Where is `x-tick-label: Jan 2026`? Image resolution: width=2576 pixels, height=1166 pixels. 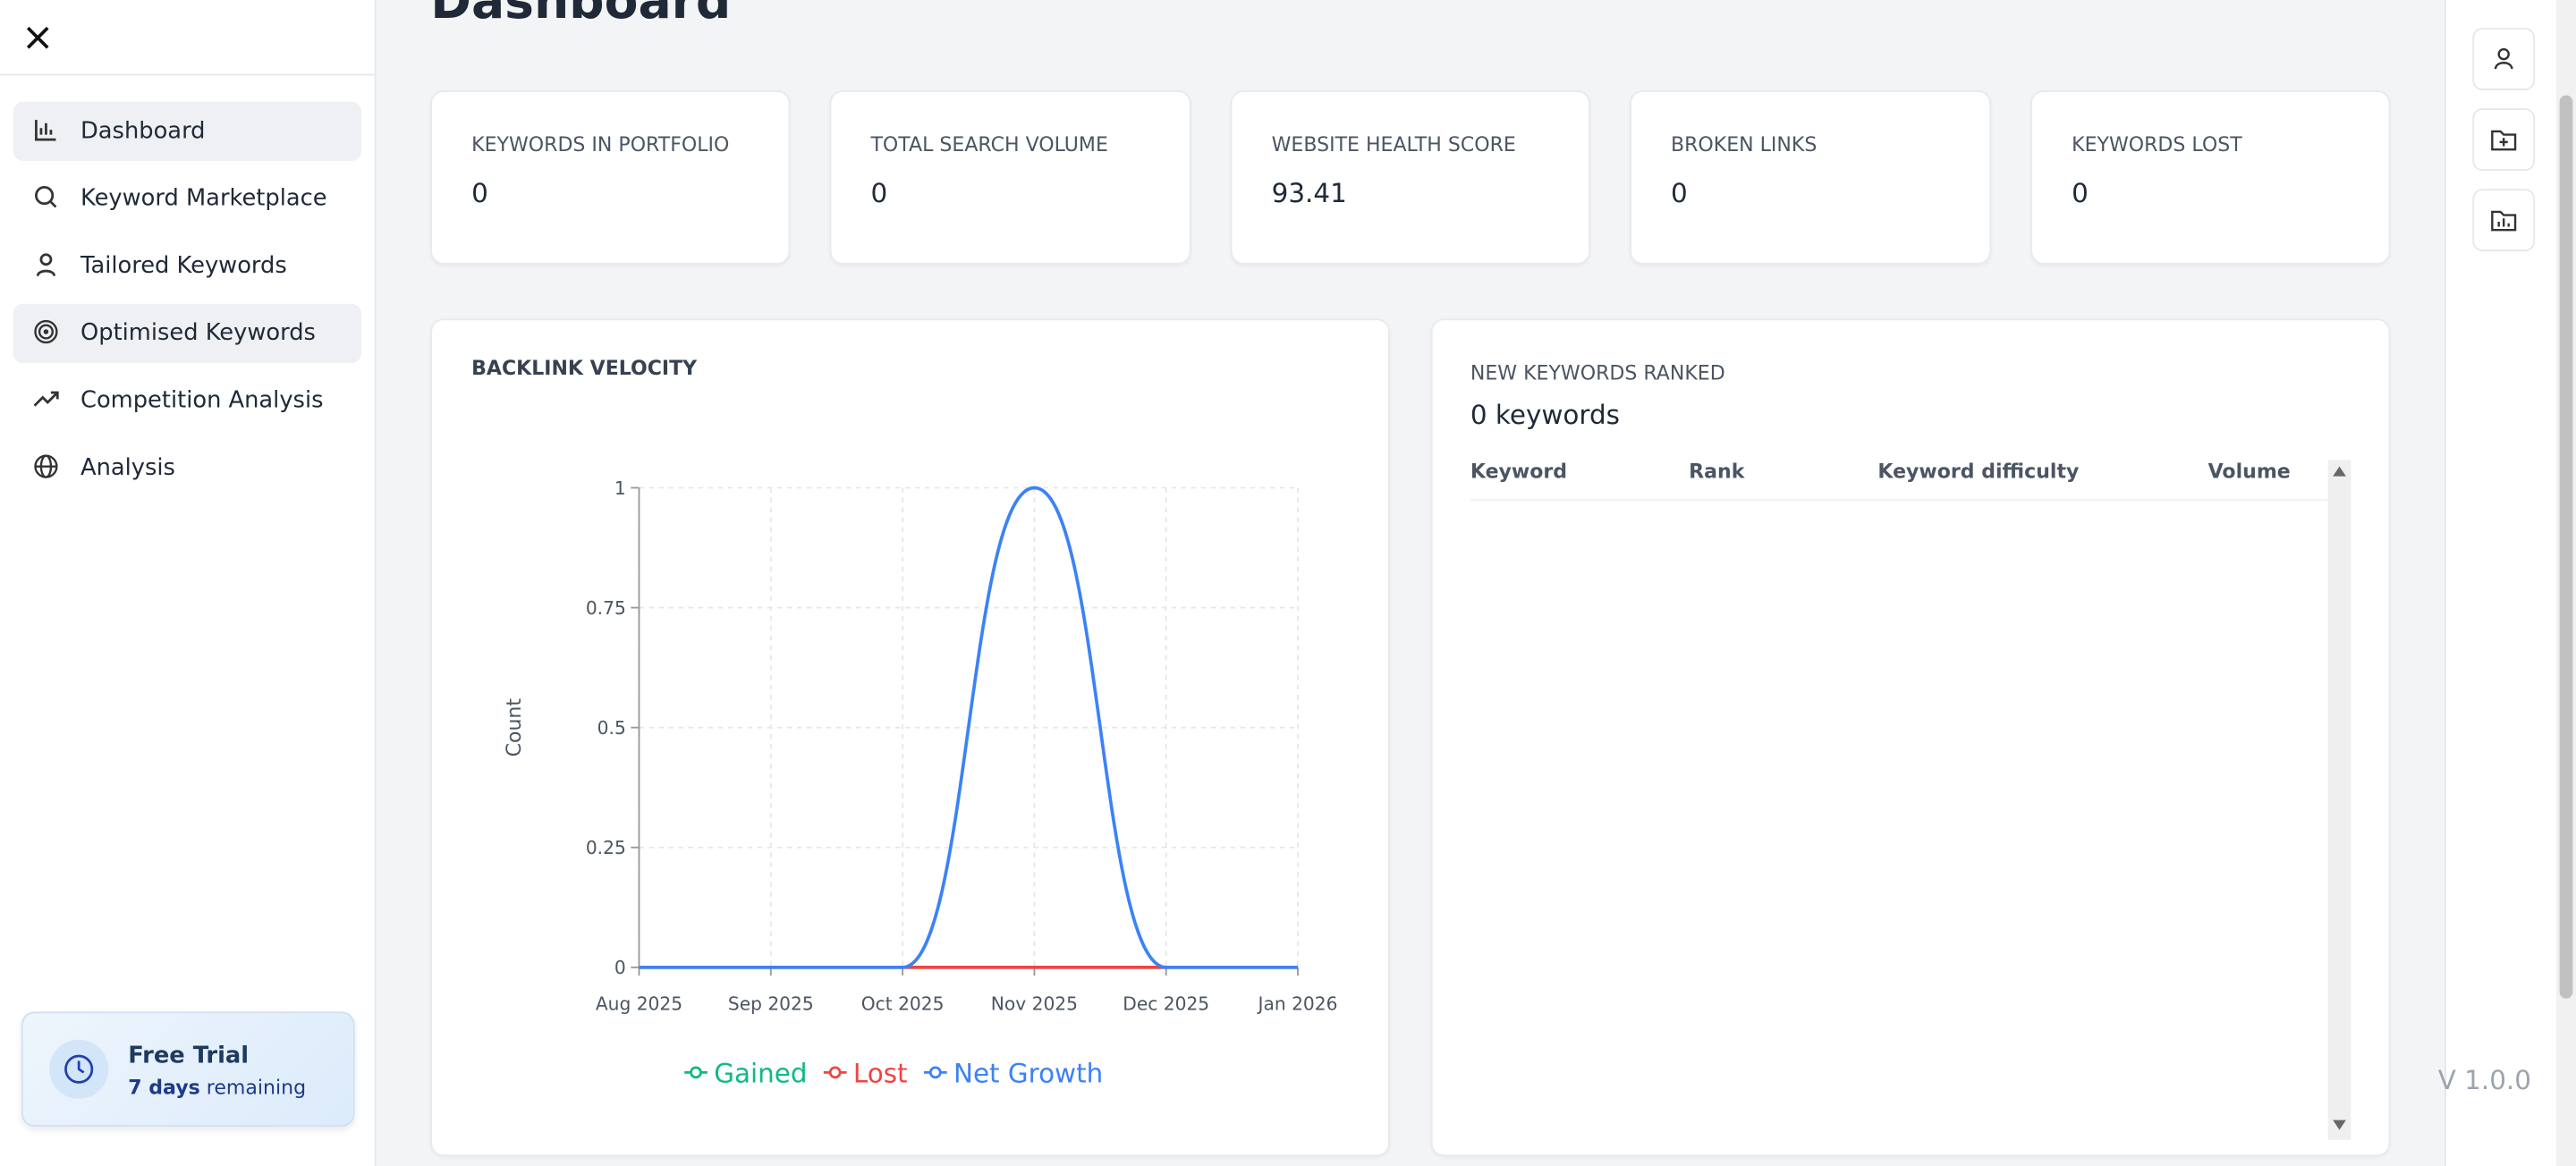
x-tick-label: Jan 2026 is located at coordinates (1297, 1004).